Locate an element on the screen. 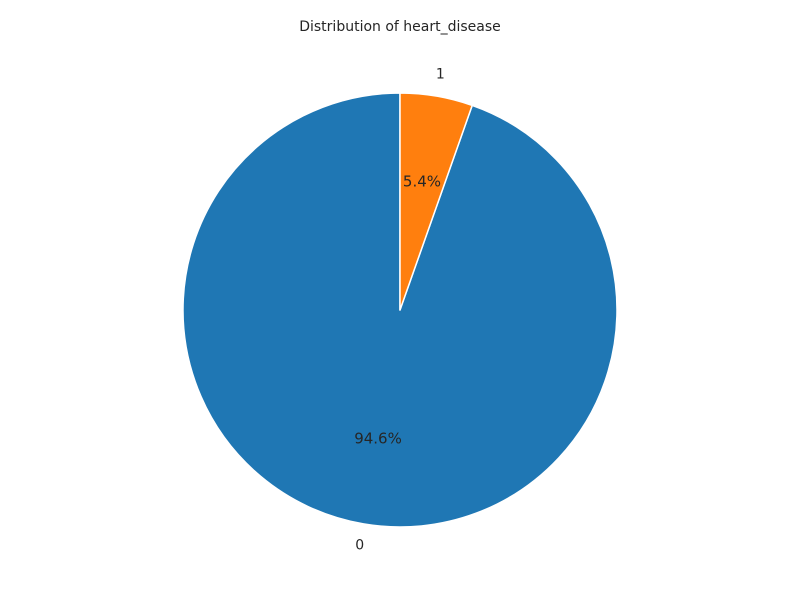  slice-pct-1: 5.4% is located at coordinates (422, 182).